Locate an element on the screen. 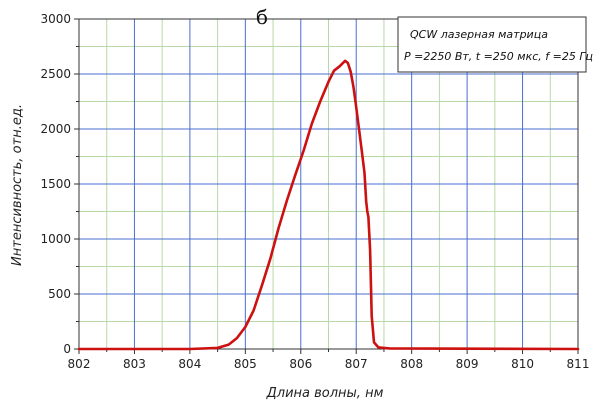 The width and height of the screenshot is (593, 408). x-tick-label: 805 is located at coordinates (245, 364).